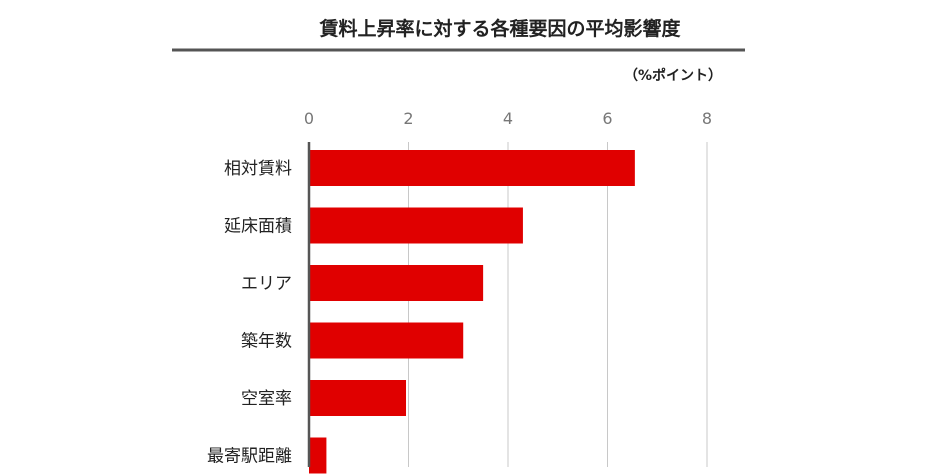 This screenshot has width=939, height=474. What do you see at coordinates (499, 28) in the screenshot?
I see `chart-title: 賃料上昇率に対する各種要因の平均影響度` at bounding box center [499, 28].